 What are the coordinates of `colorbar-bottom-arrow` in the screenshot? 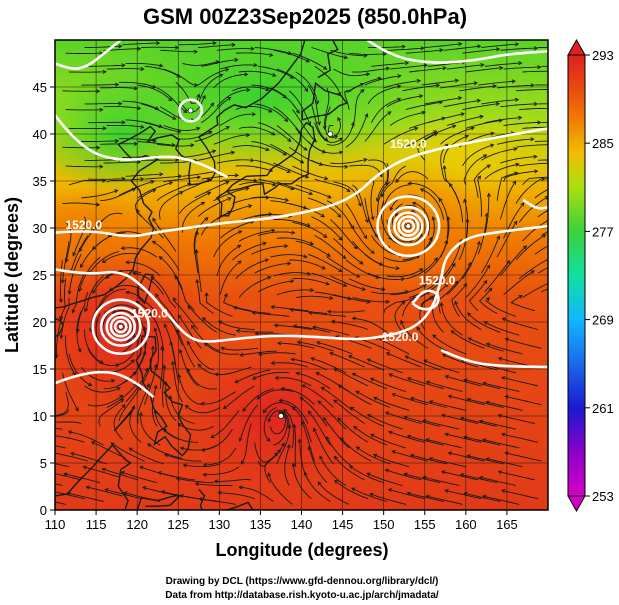 It's located at (576, 504).